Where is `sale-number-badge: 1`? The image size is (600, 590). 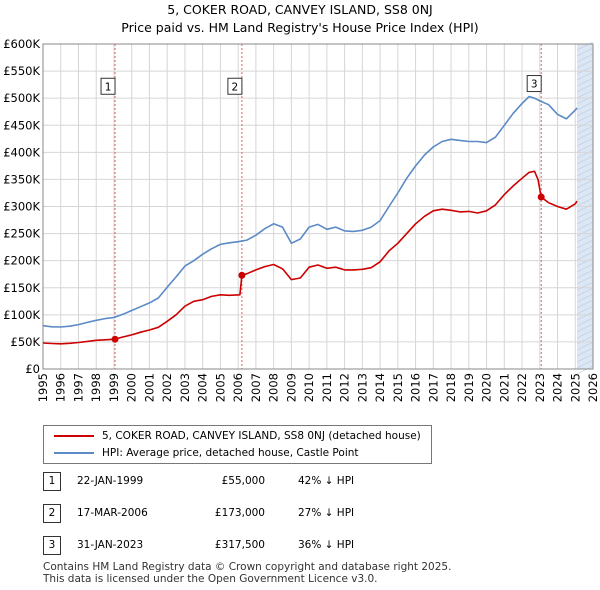
sale-number-badge: 1 is located at coordinates (52, 481).